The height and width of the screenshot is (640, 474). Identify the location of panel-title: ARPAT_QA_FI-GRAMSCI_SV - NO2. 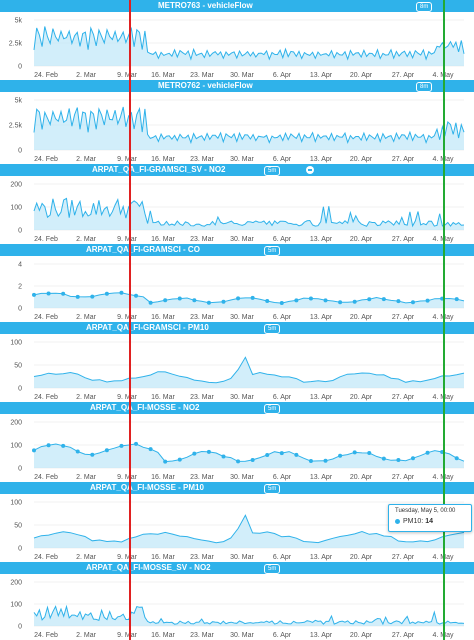
(159, 169).